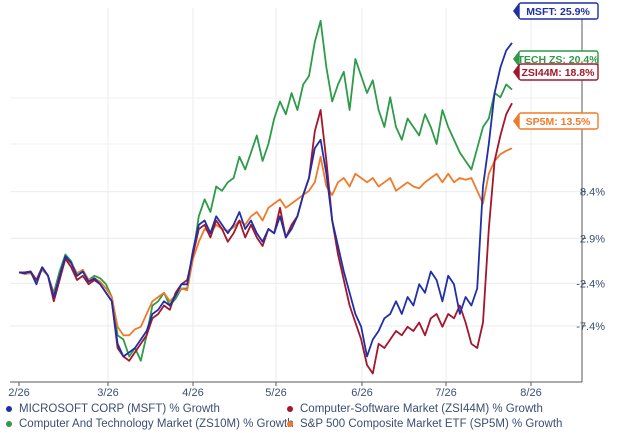 The image size is (619, 433). I want to click on x-axis-ticks: 2/26 3/26 4/26 5/26 6/26 7/26 8/26, so click(275, 390).